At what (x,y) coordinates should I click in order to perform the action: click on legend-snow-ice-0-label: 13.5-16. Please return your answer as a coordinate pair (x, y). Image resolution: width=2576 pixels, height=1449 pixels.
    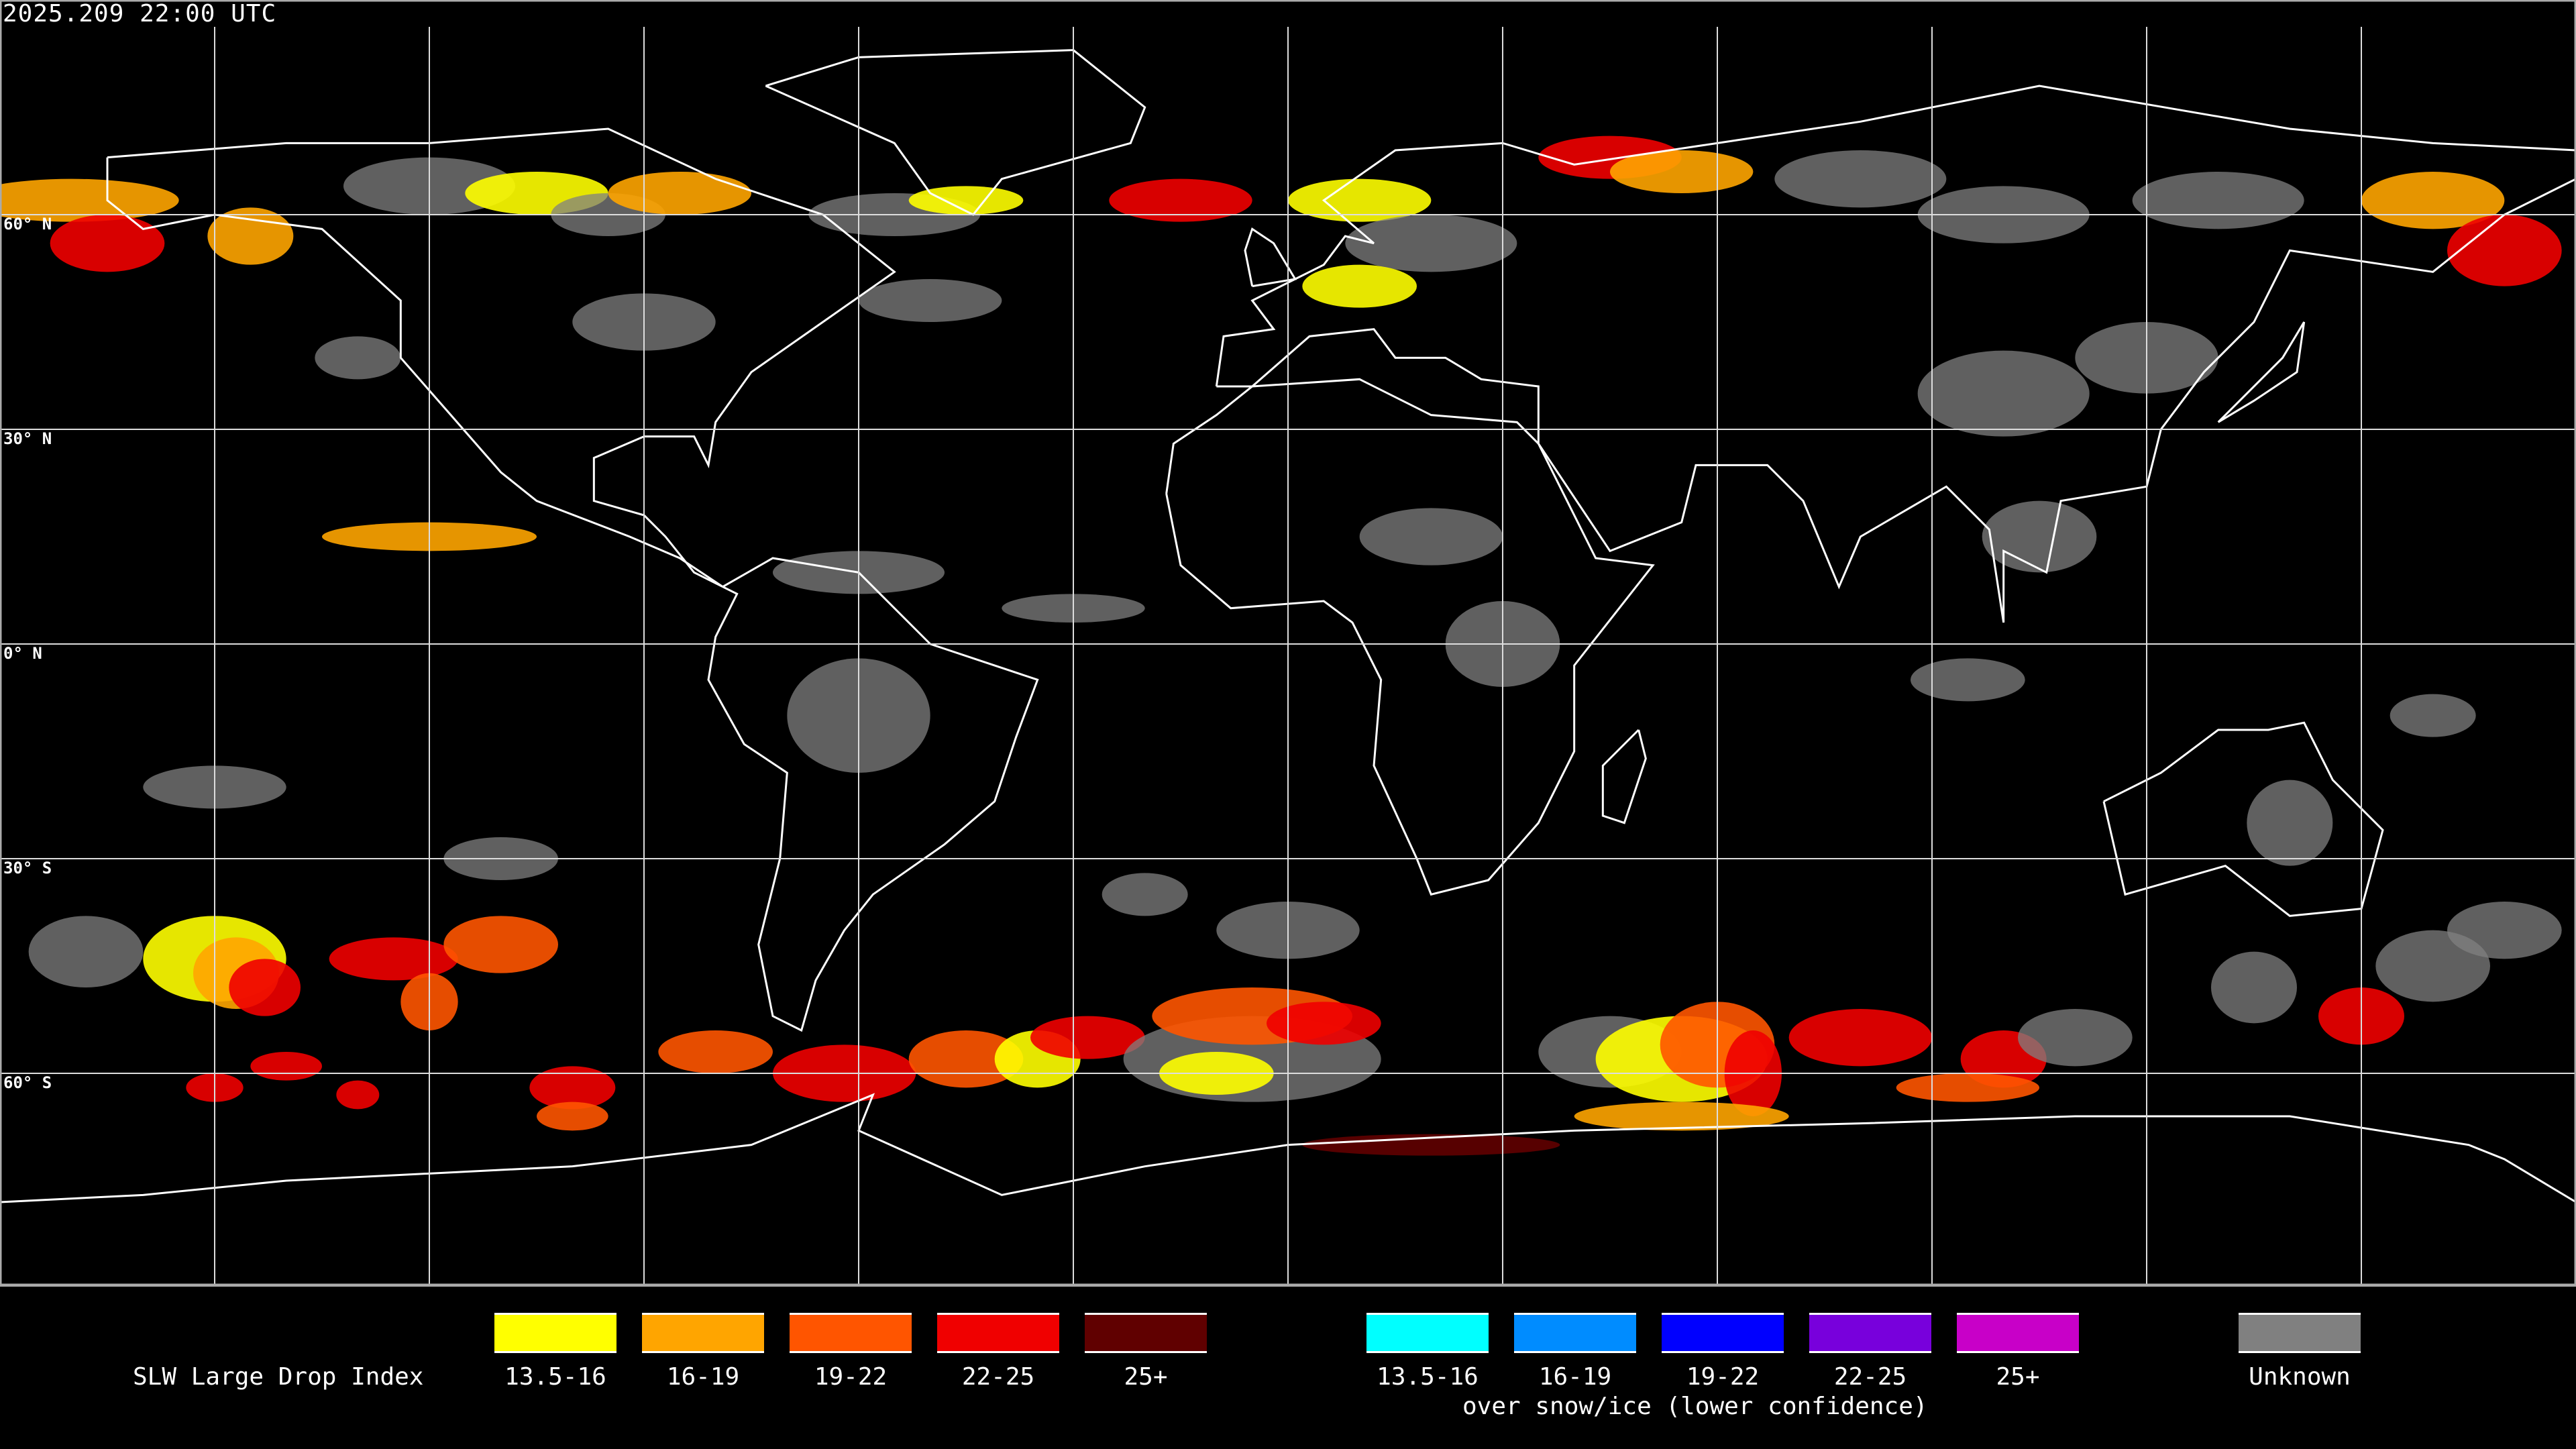
    Looking at the image, I should click on (1428, 1377).